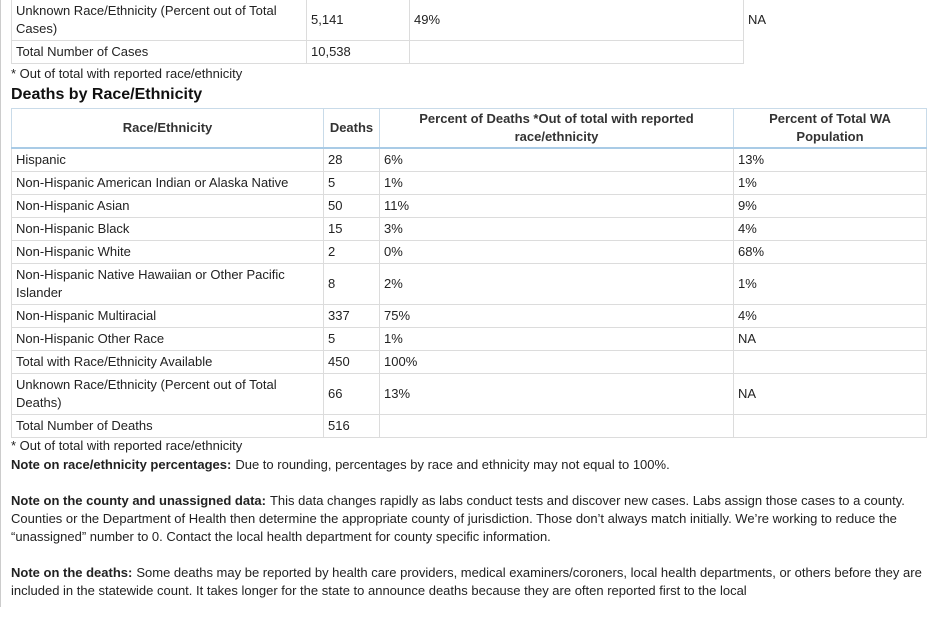  I want to click on table-cell: 11%, so click(556, 206).